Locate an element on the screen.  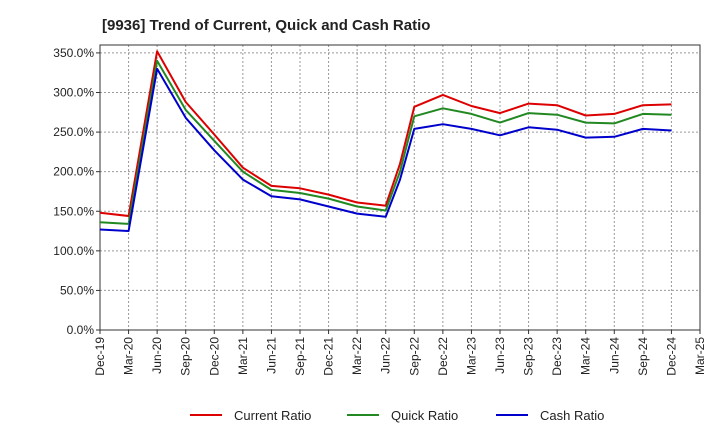
legend: Current Ratio Quick Ratio Cash Ratio is located at coordinates (397, 415).